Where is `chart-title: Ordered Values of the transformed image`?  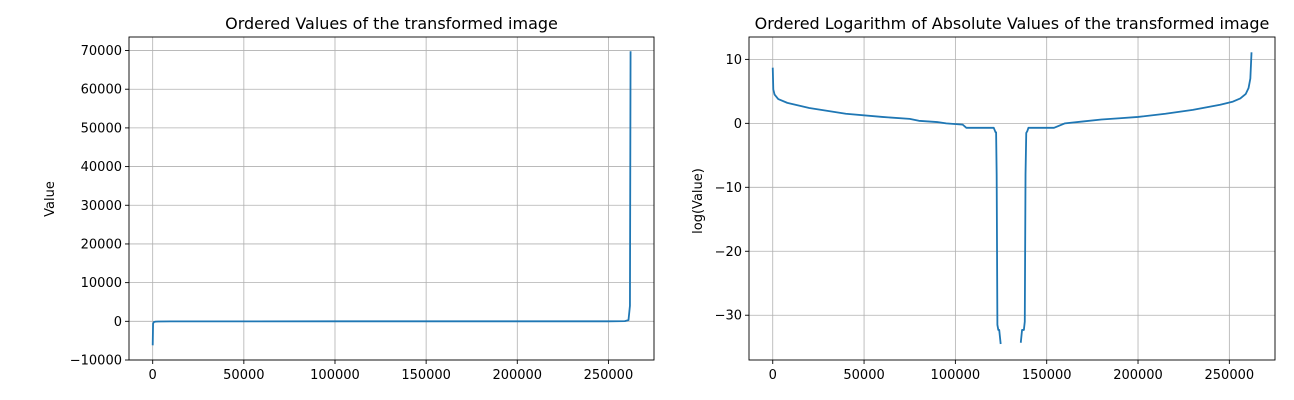
chart-title: Ordered Values of the transformed image is located at coordinates (391, 23).